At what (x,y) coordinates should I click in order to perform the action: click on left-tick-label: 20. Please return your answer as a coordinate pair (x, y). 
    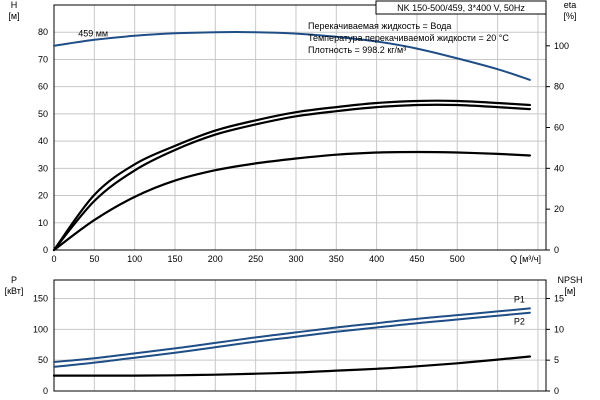
    Looking at the image, I should click on (43, 196).